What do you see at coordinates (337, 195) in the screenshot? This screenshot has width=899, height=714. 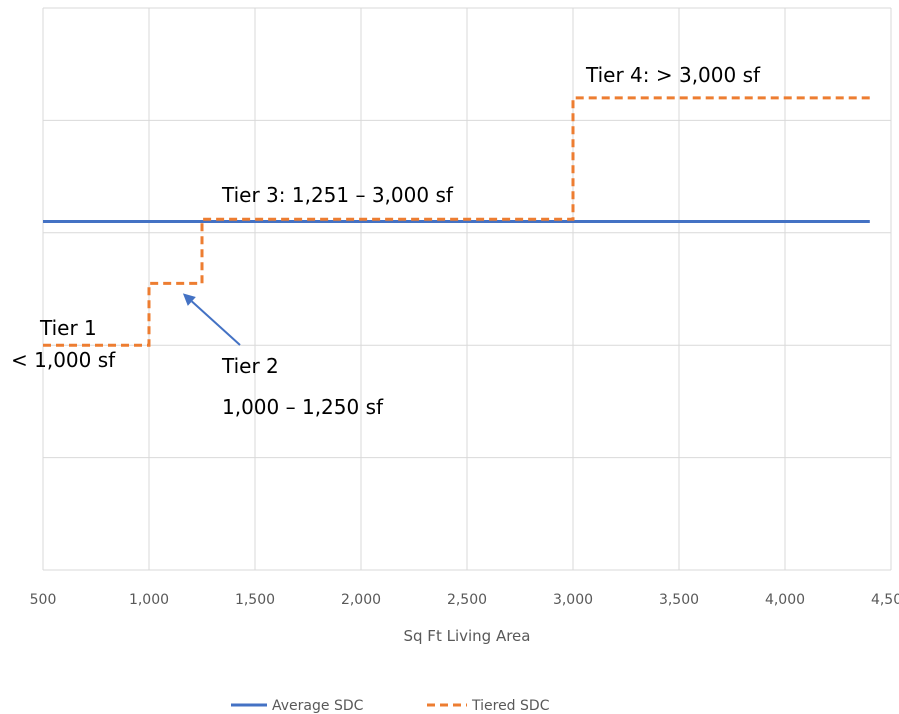 I see `annotation-tier-3: Tier 3: 1,251 – 3,000 sf` at bounding box center [337, 195].